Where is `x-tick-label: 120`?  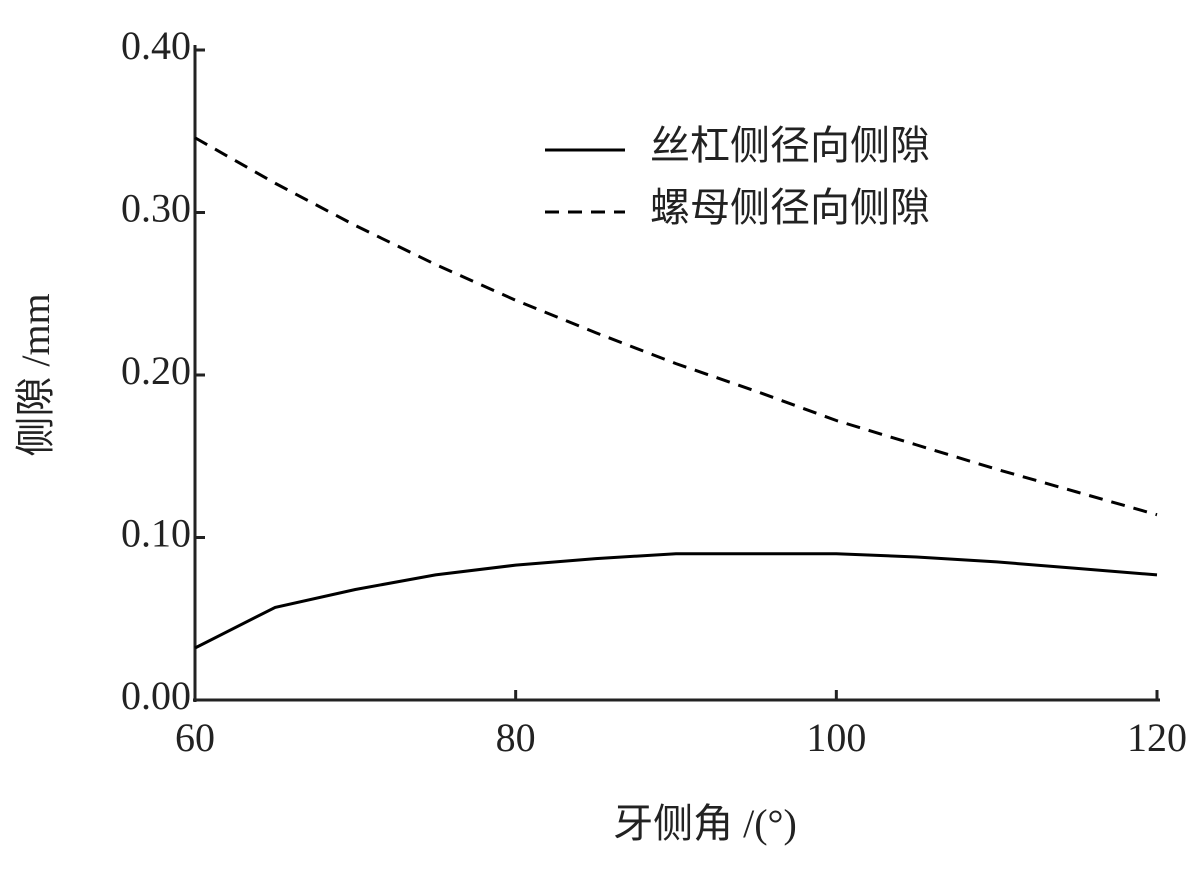
x-tick-label: 120 is located at coordinates (1157, 737).